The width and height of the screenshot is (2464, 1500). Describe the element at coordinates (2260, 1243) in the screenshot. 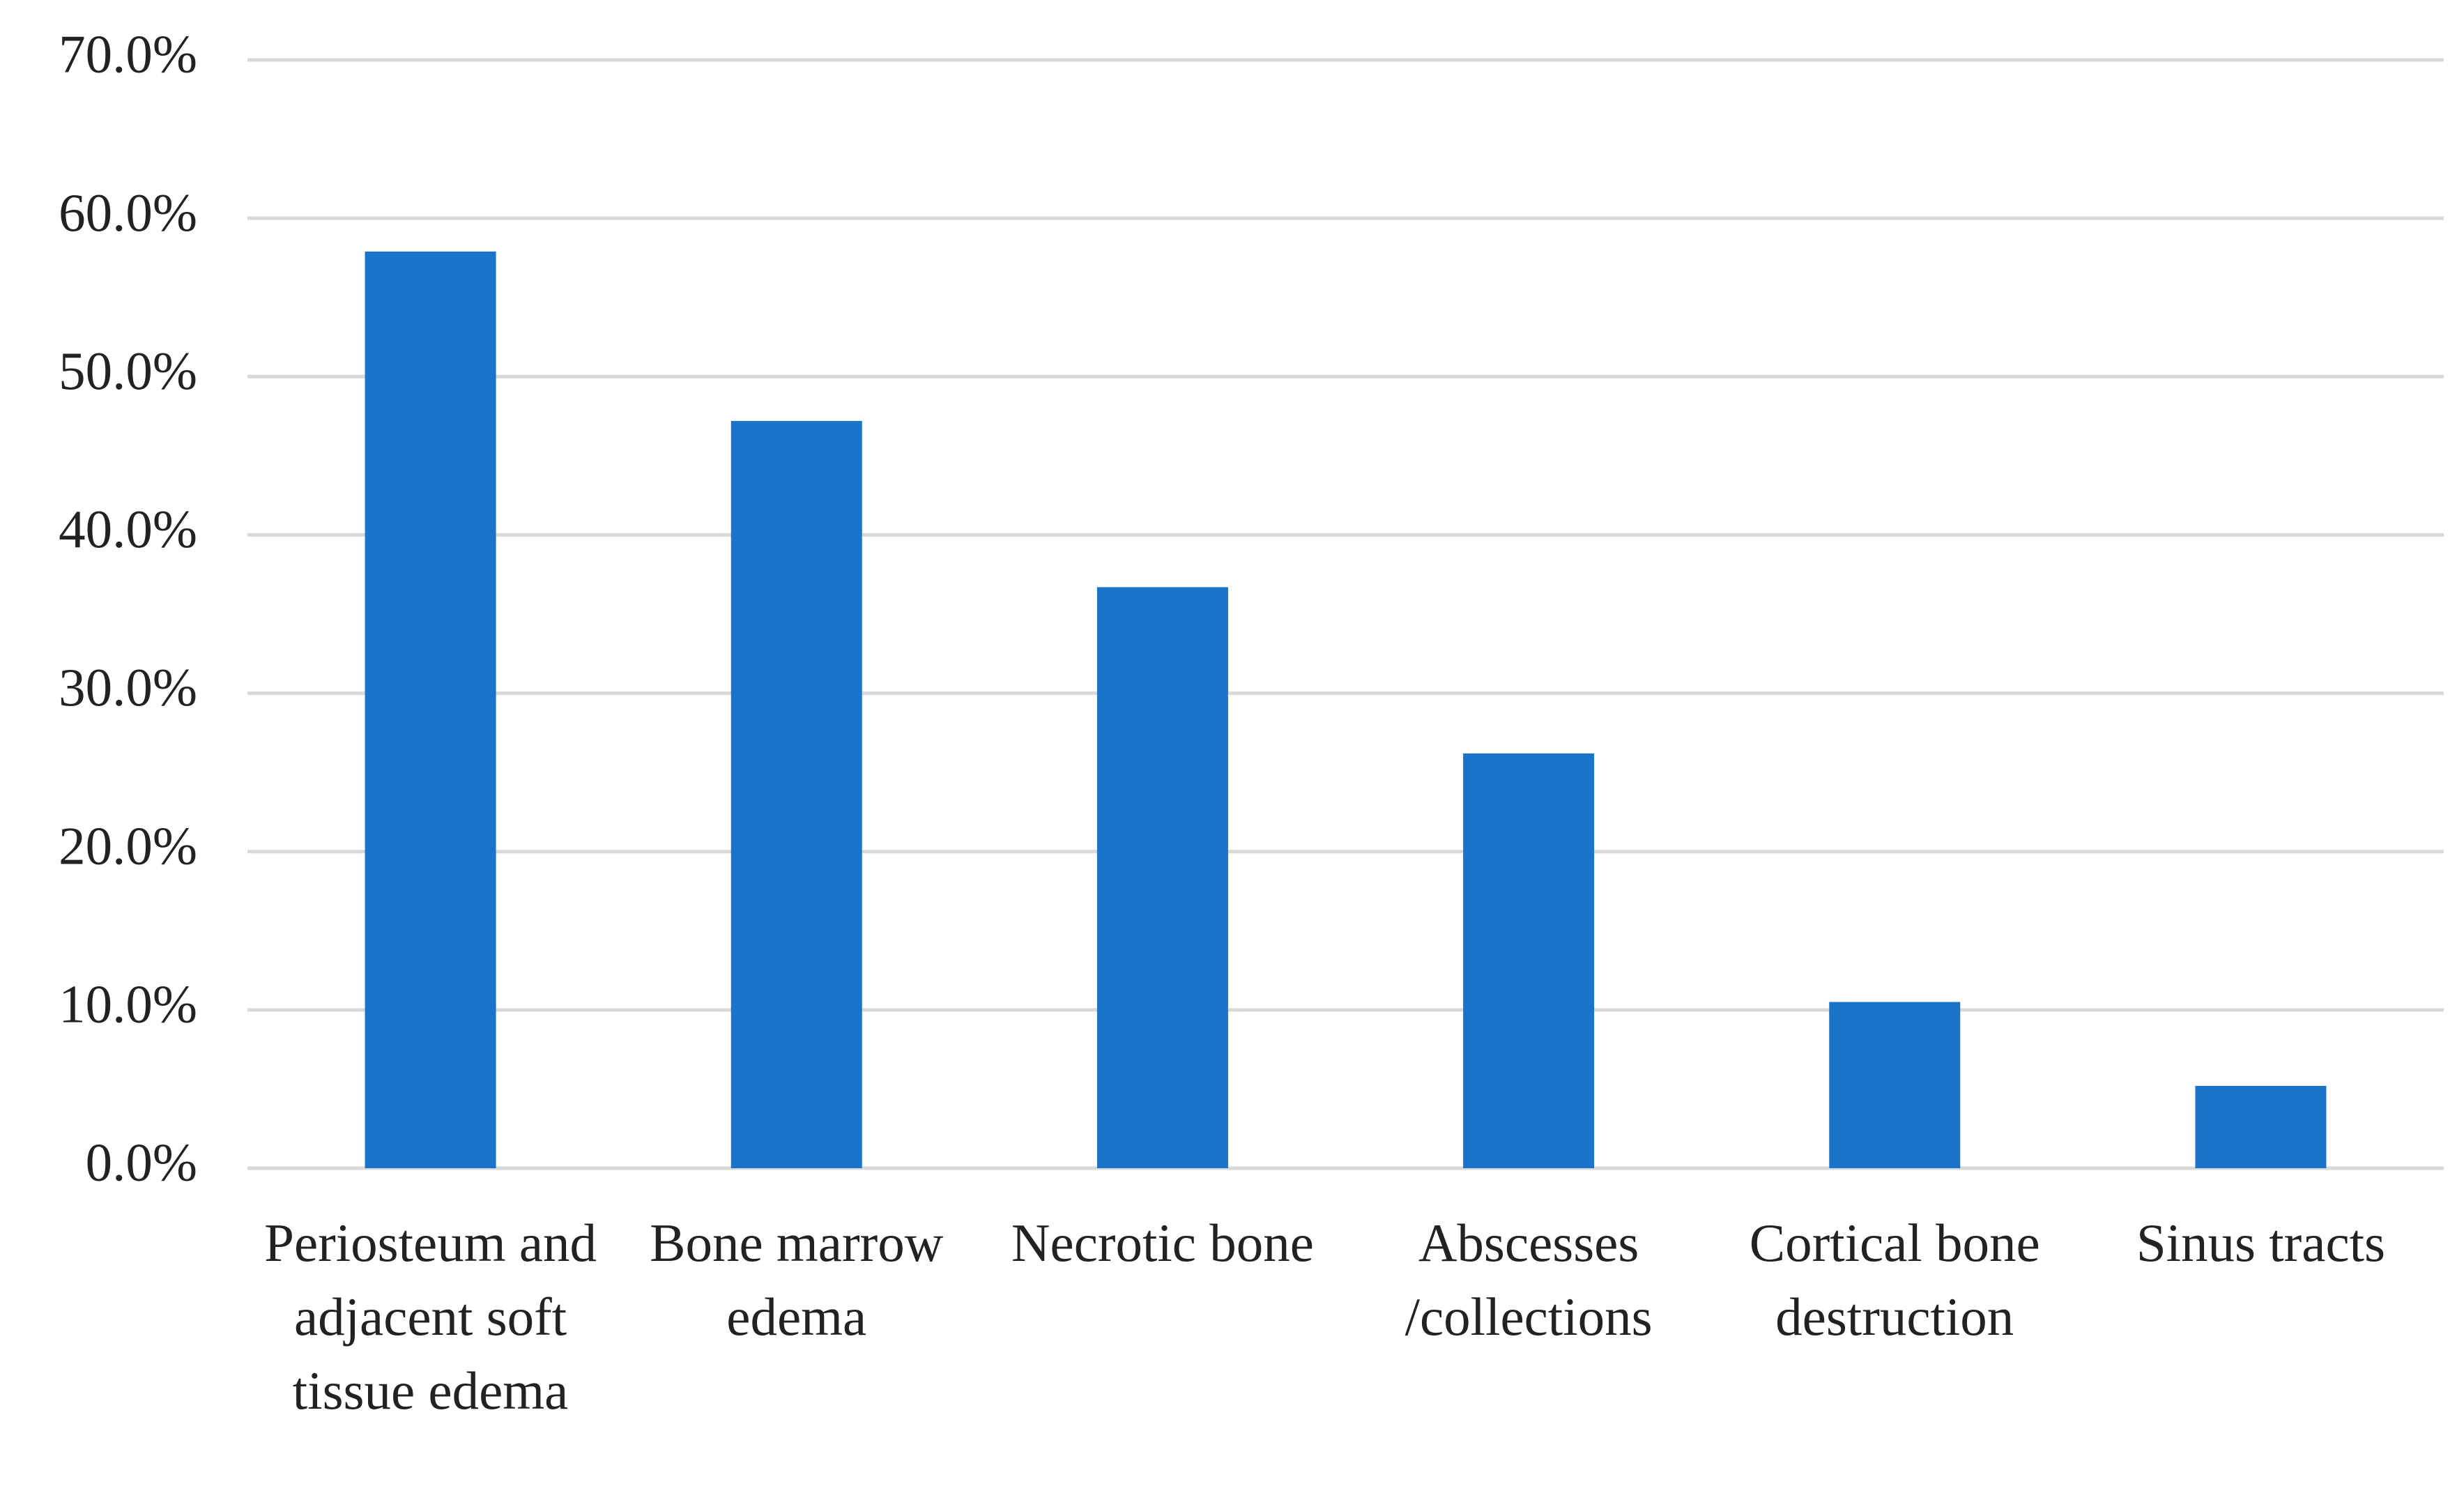

I see `x-tick-label: Sinus tracts` at that location.